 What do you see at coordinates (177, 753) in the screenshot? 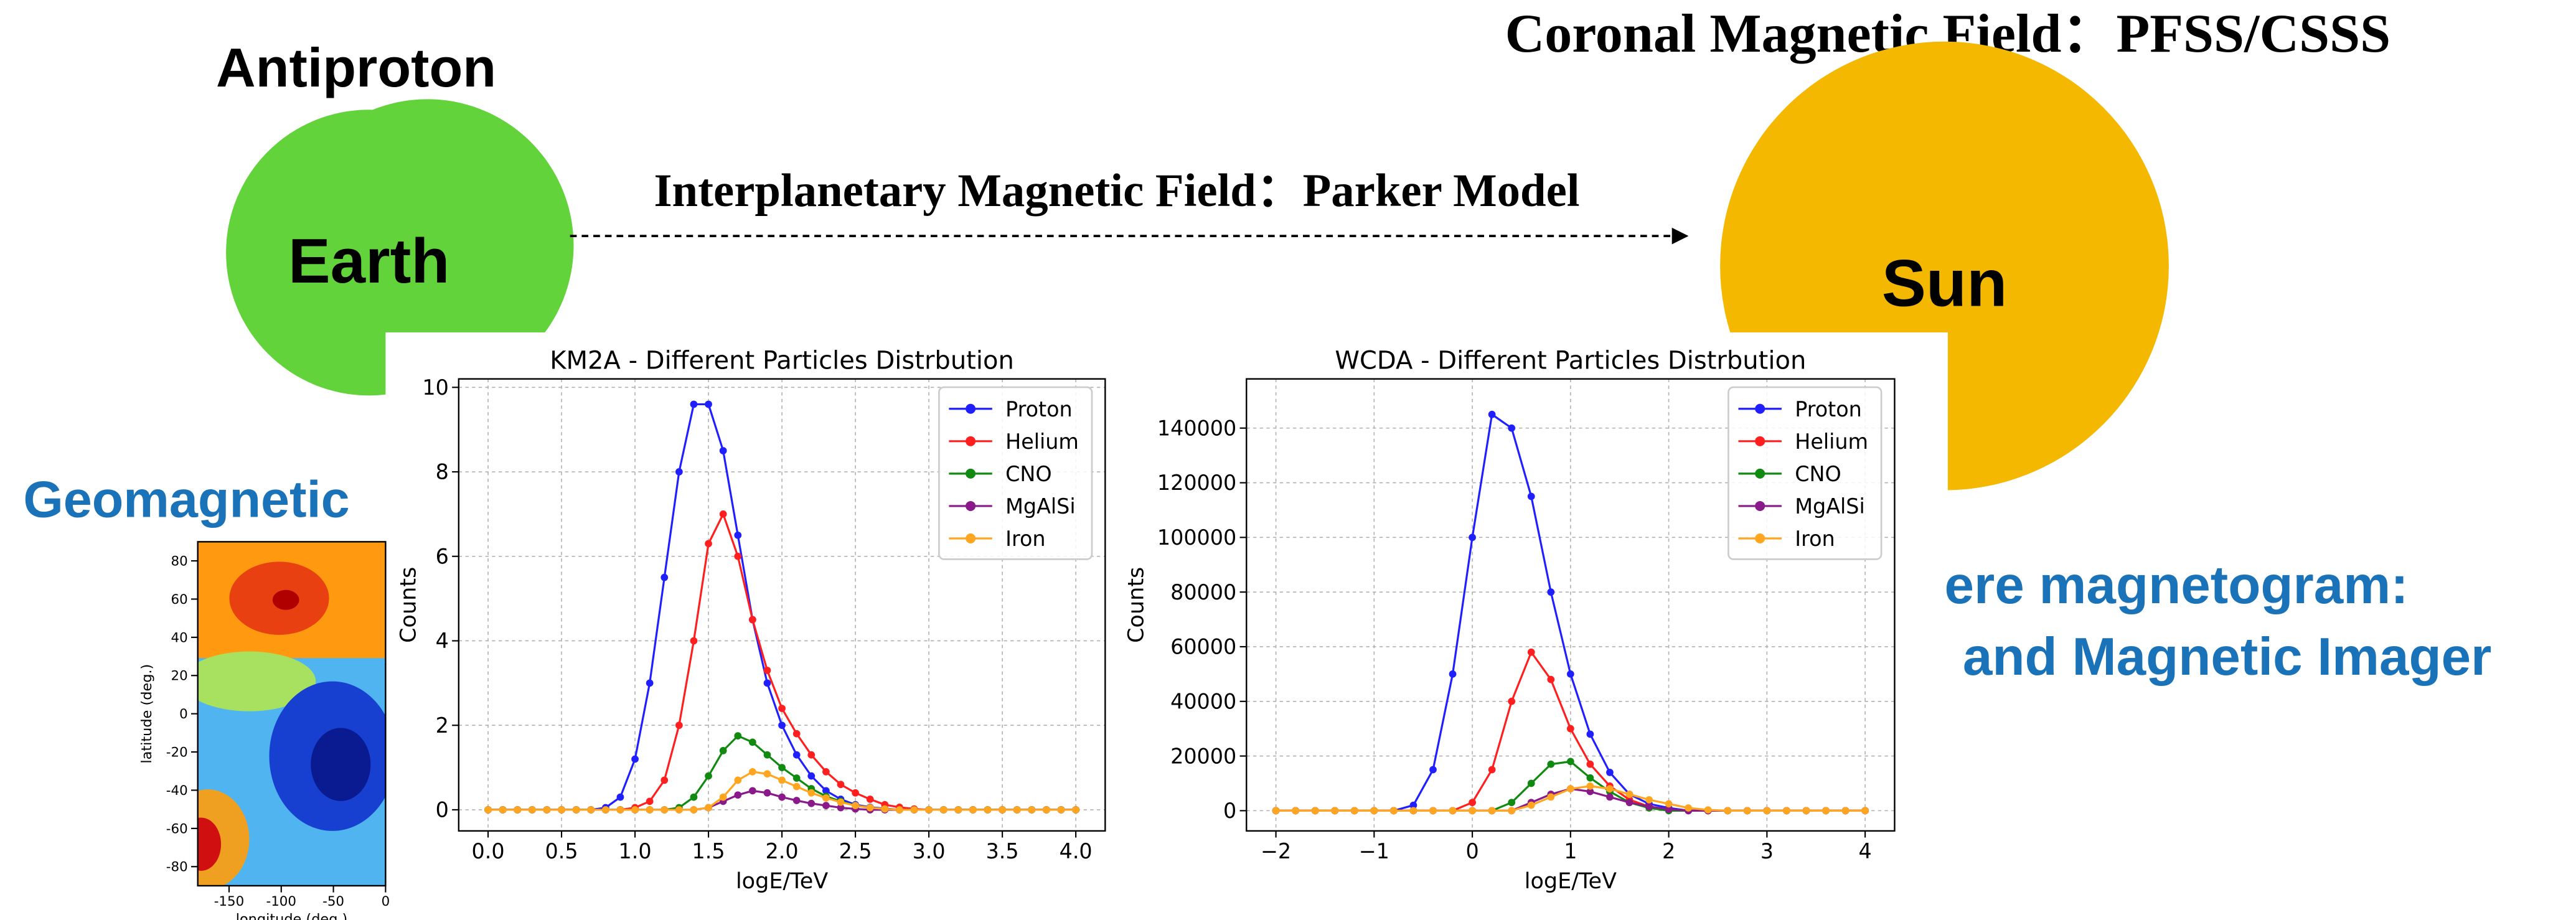
I see `y-tick-label: -20` at bounding box center [177, 753].